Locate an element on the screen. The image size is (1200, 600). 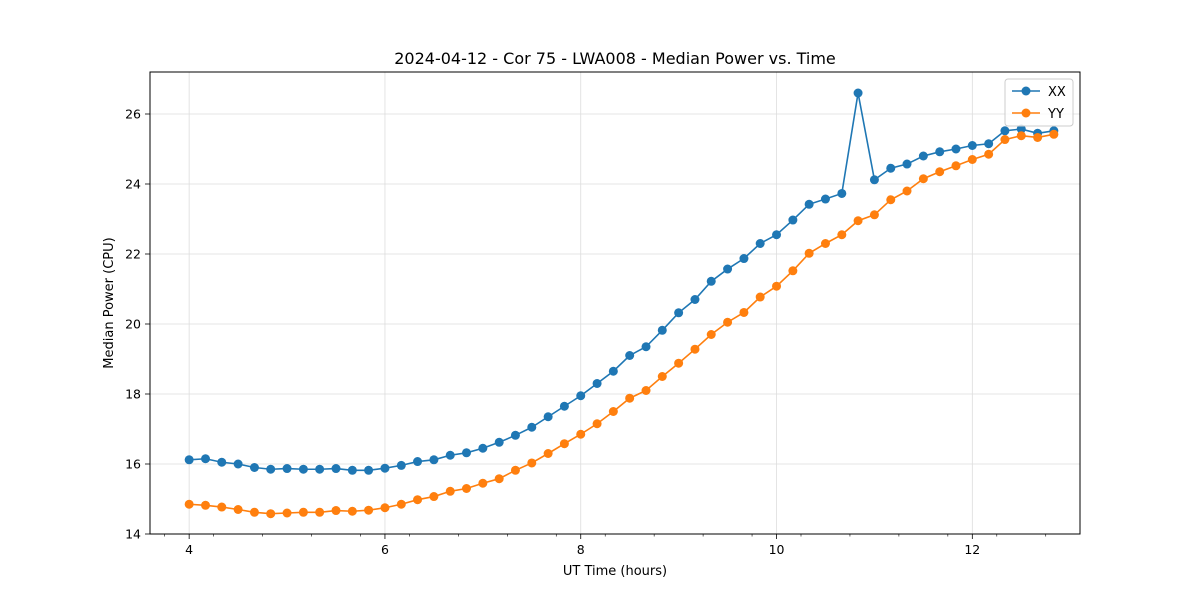
x-axis-ticks: 4 6 8 10 12 is located at coordinates (605, 545).